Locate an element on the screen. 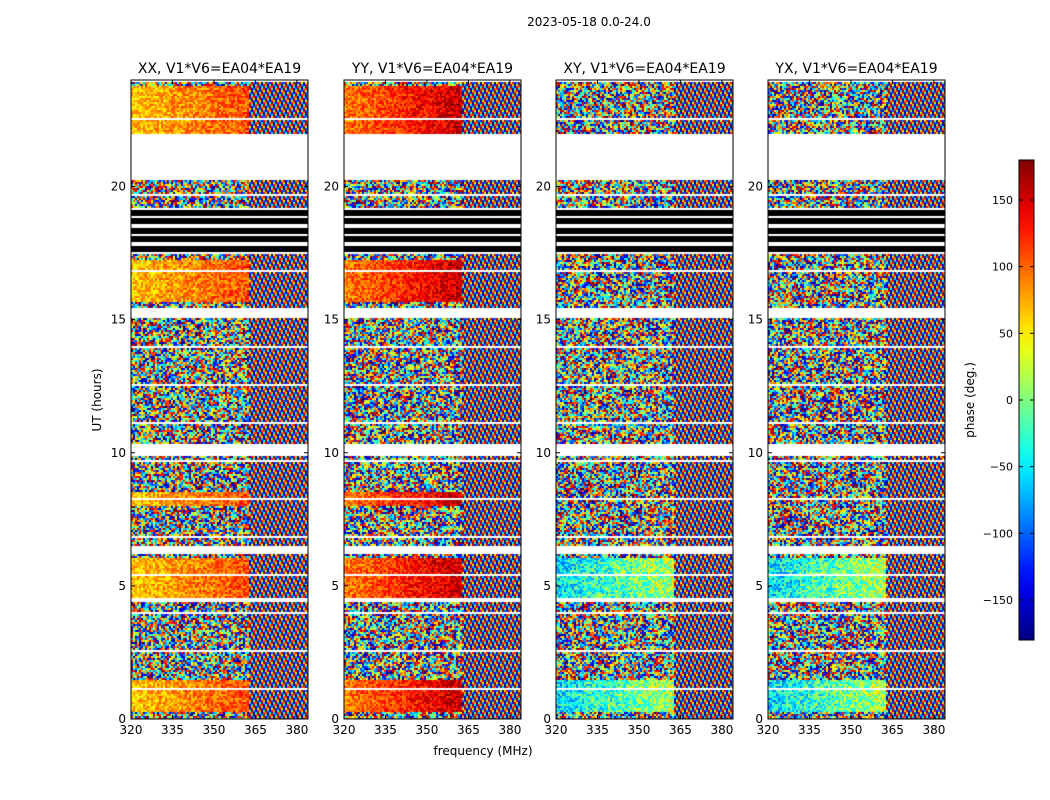 The image size is (1050, 800). colorbar-tick-label: 150 is located at coordinates (1002, 200).